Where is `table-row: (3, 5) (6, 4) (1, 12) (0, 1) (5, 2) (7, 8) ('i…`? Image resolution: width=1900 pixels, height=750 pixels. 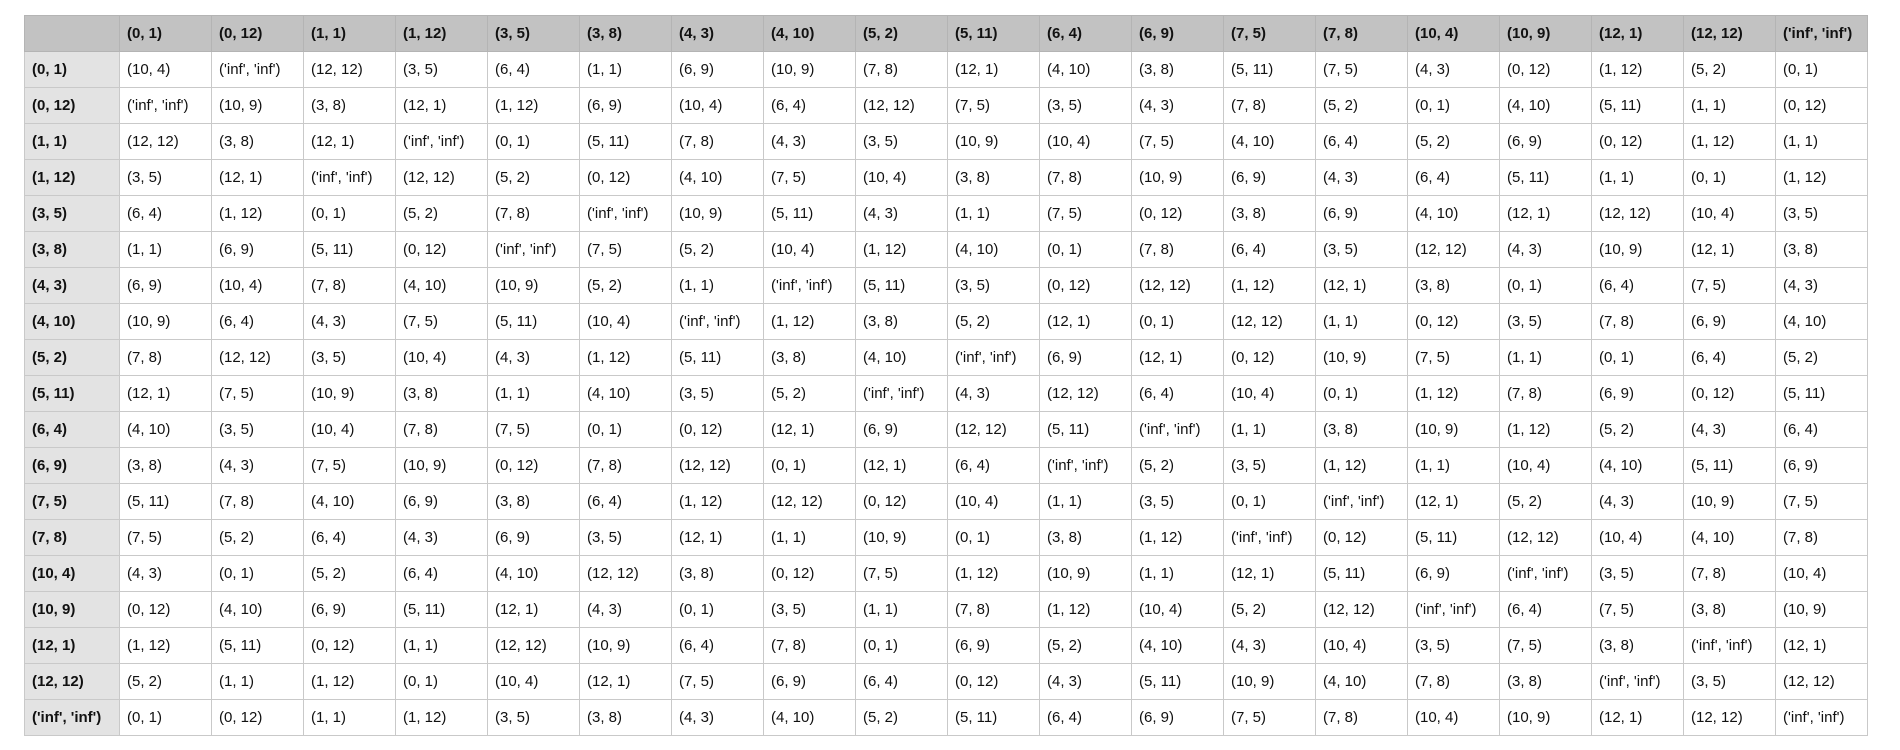
table-row: (3, 5) (6, 4) (1, 12) (0, 1) (5, 2) (7, 8) ('i… is located at coordinates (946, 213).